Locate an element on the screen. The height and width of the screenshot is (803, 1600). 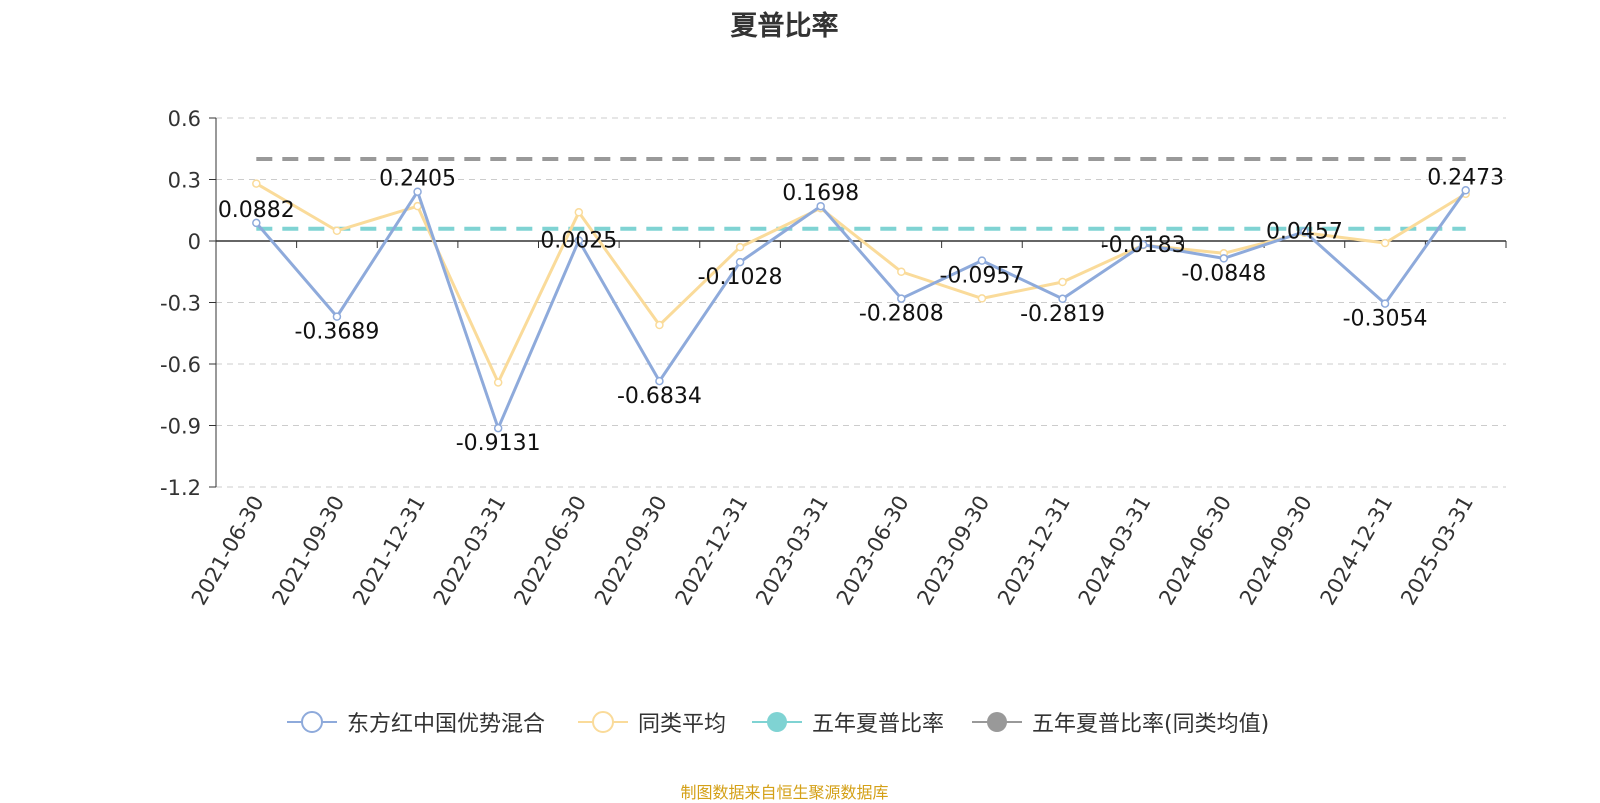
y-tick-label: 0.3 is located at coordinates (184, 181).